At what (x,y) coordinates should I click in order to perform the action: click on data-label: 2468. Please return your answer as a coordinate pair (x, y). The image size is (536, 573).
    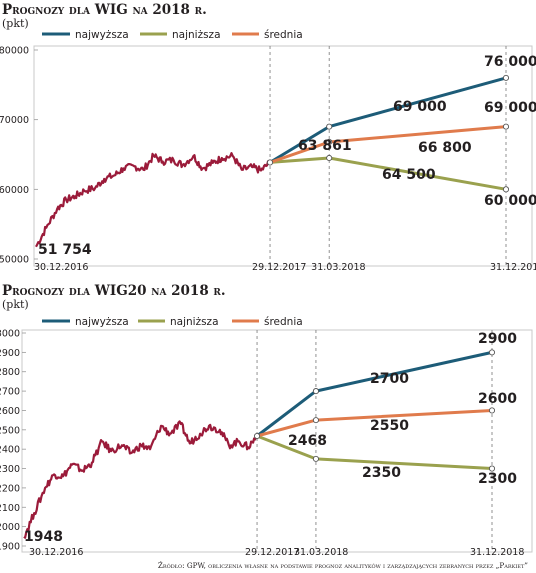
    Looking at the image, I should click on (307, 441).